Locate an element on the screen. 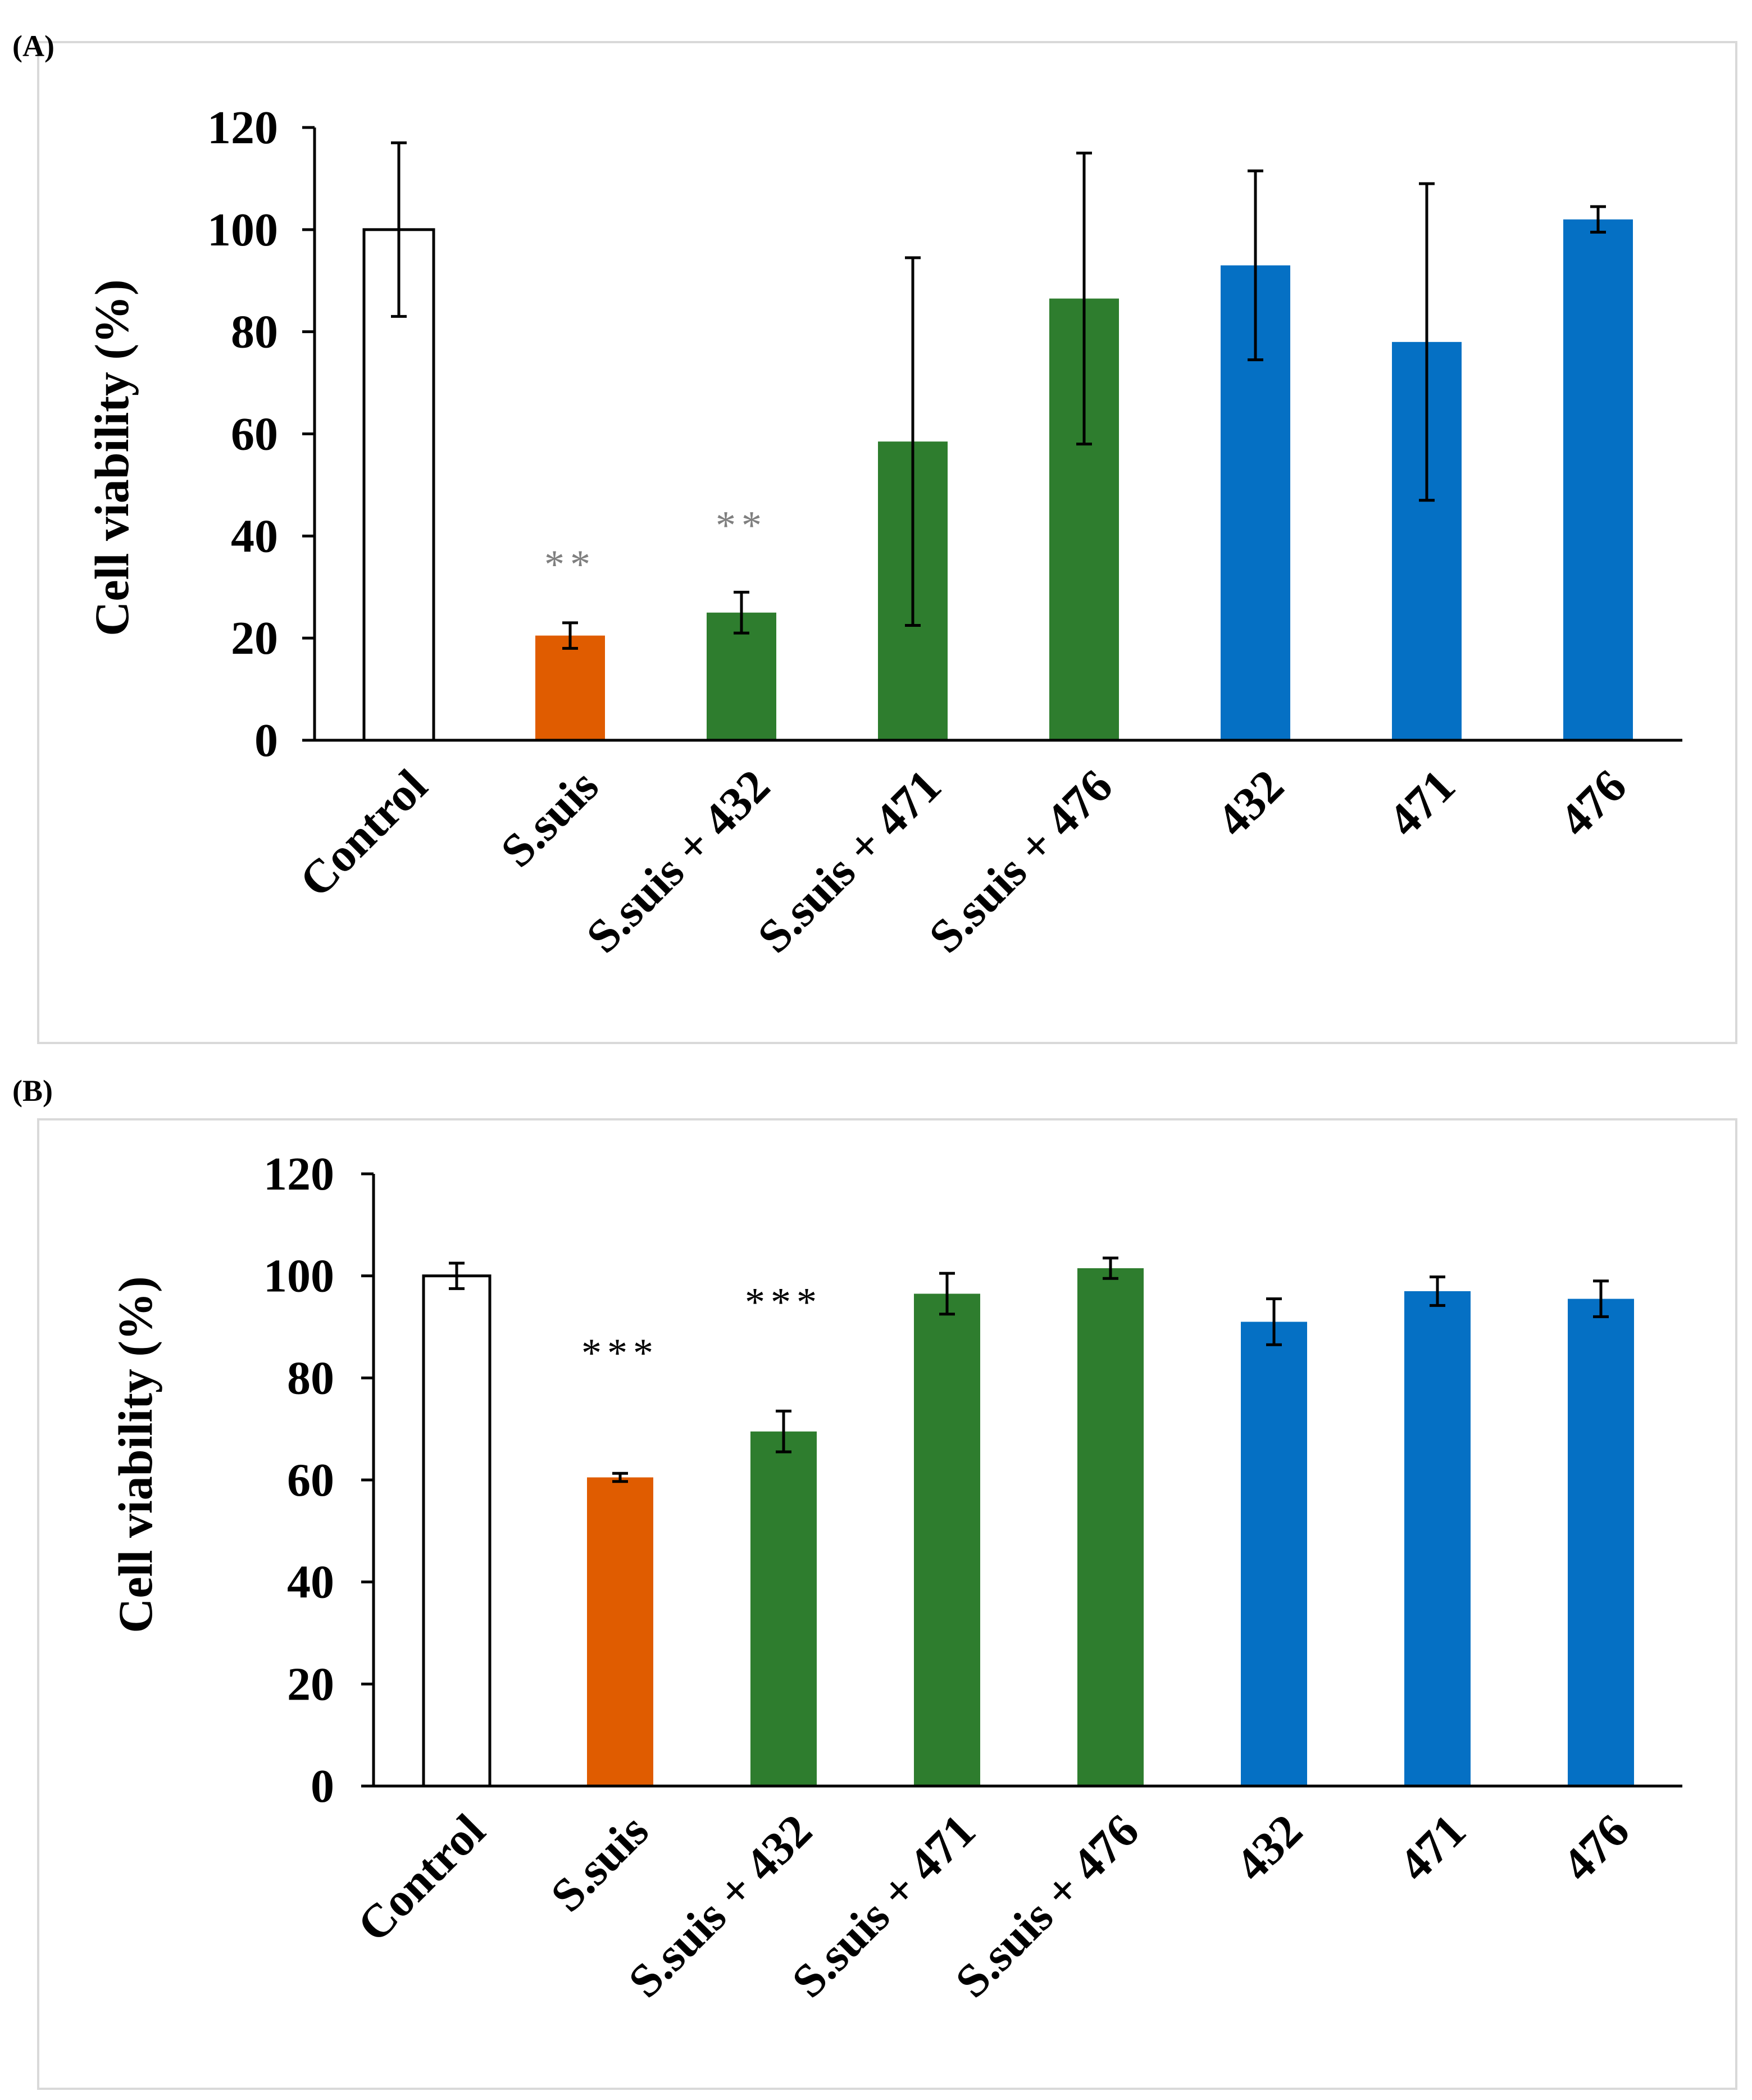  x-category-label: S.suis + 471 is located at coordinates (849, 861).